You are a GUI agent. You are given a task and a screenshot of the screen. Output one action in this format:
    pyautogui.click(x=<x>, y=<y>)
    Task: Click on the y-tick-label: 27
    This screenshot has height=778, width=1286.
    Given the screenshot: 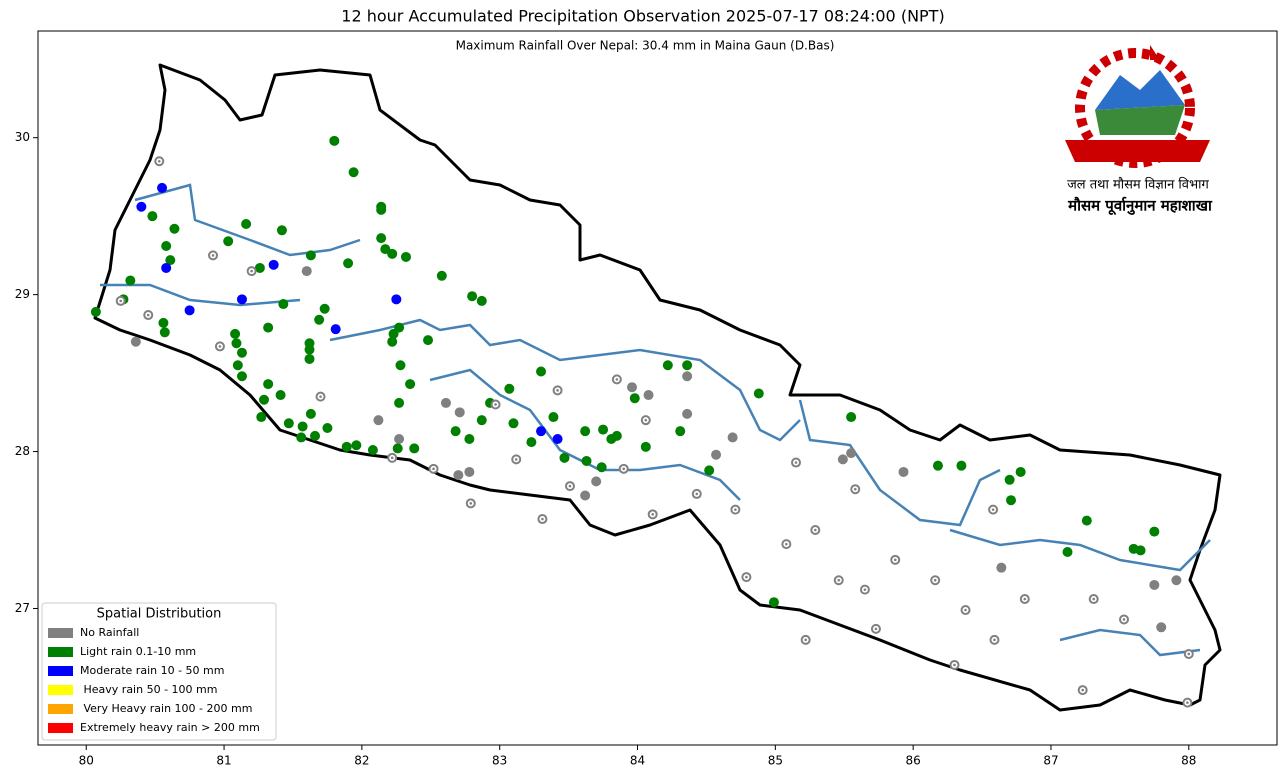 What is the action you would take?
    pyautogui.click(x=22, y=608)
    